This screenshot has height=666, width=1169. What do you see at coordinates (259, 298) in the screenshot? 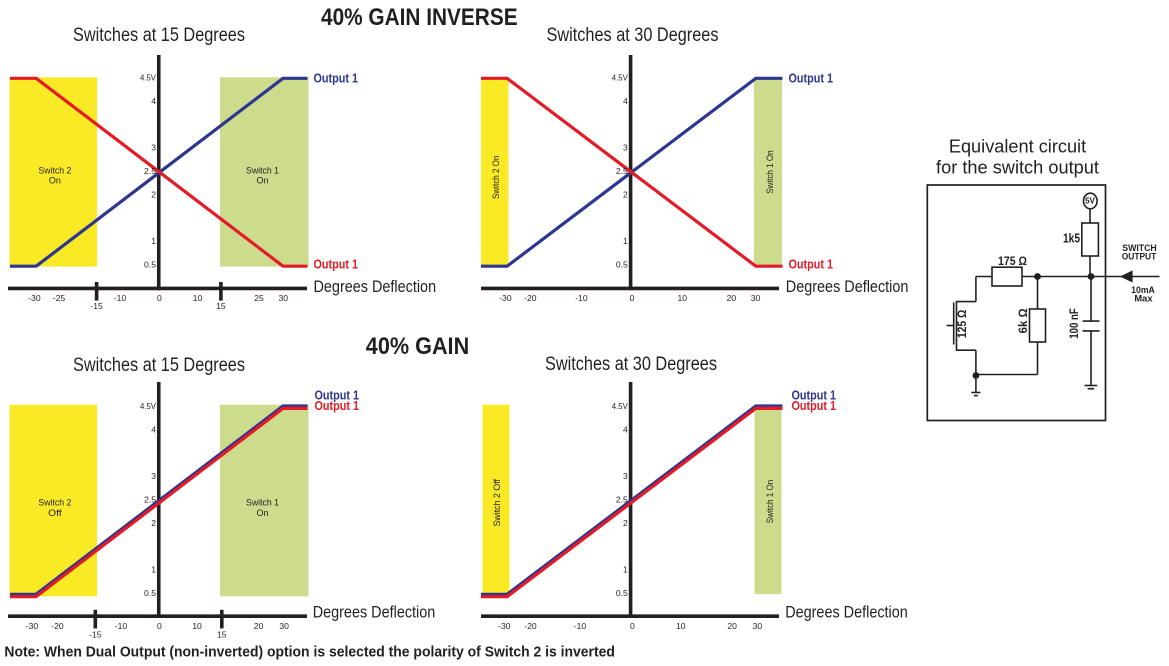
I see `svg-text: 25` at bounding box center [259, 298].